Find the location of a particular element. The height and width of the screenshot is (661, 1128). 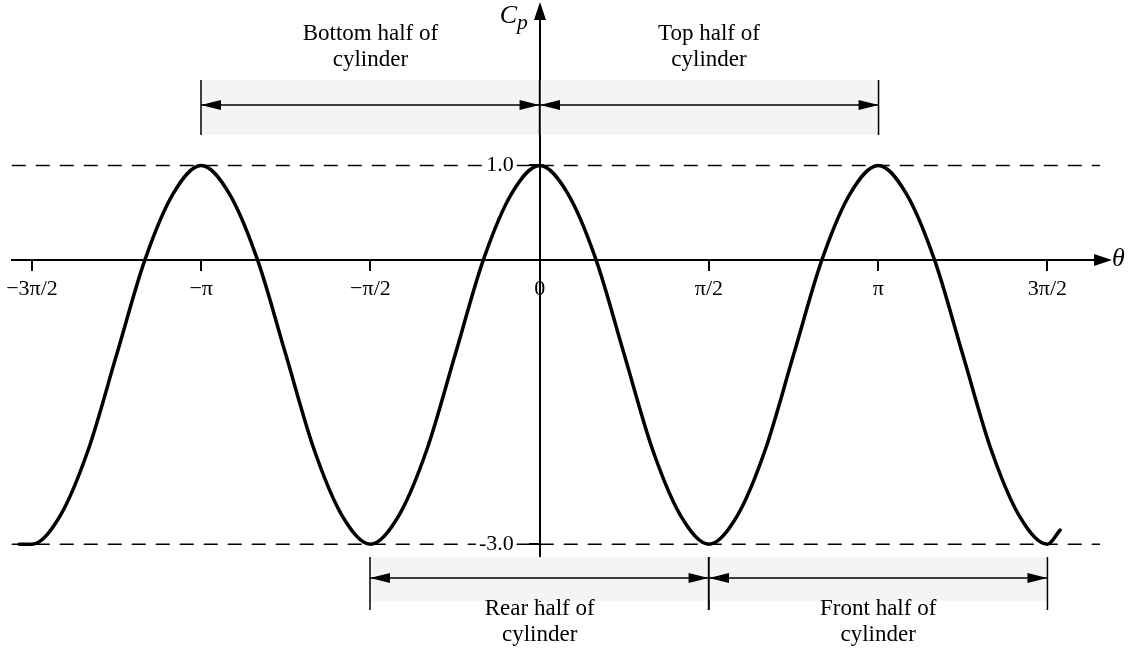

x-tick-label: π/2 is located at coordinates (709, 288).